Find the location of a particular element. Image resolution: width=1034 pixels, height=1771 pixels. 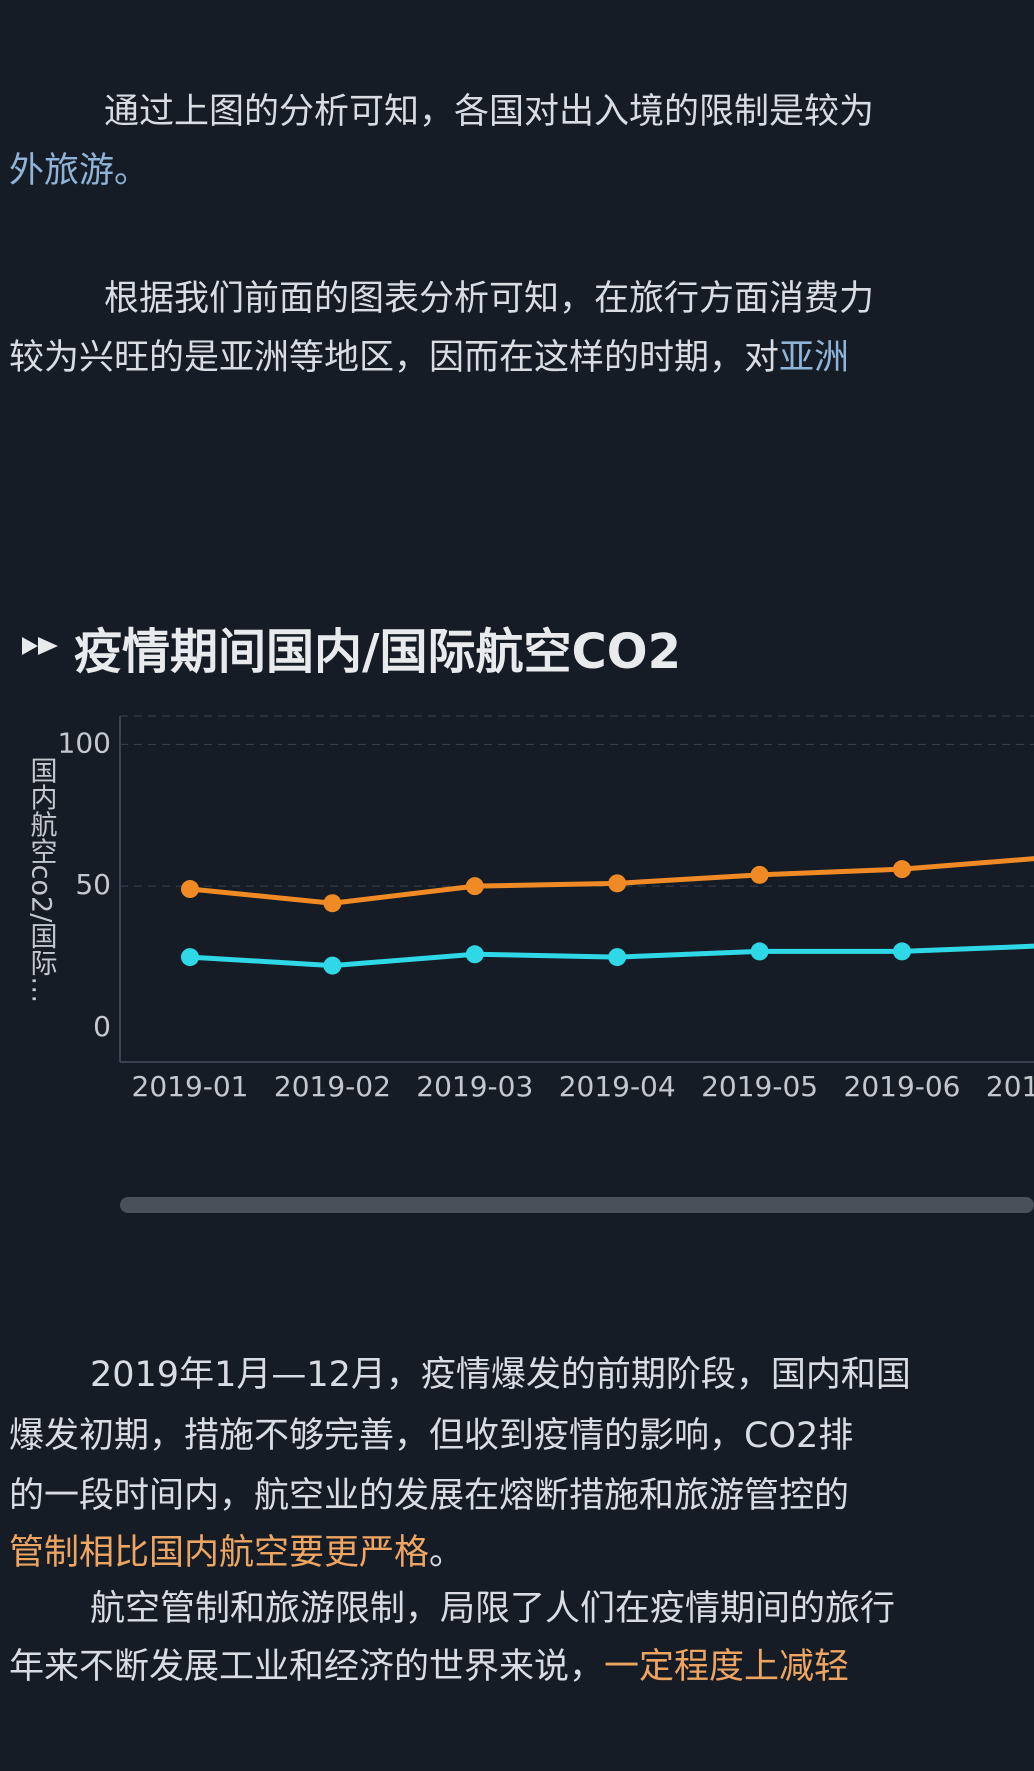

x-tick-label: 2019-06 is located at coordinates (902, 1086).